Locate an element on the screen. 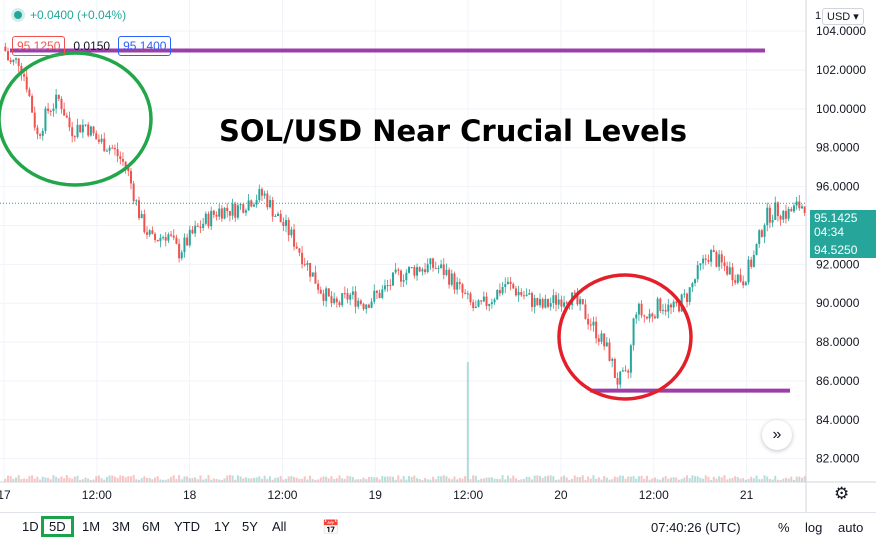 This screenshot has width=876, height=540. price-change: +0.0400 (+0.04%) is located at coordinates (78, 15).